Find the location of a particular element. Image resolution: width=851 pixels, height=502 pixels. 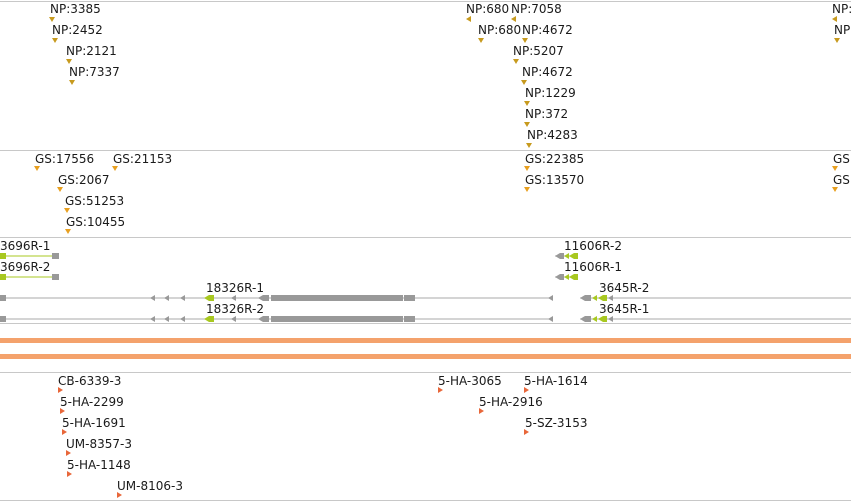

gene-label: 3696R-2 is located at coordinates (25, 267).